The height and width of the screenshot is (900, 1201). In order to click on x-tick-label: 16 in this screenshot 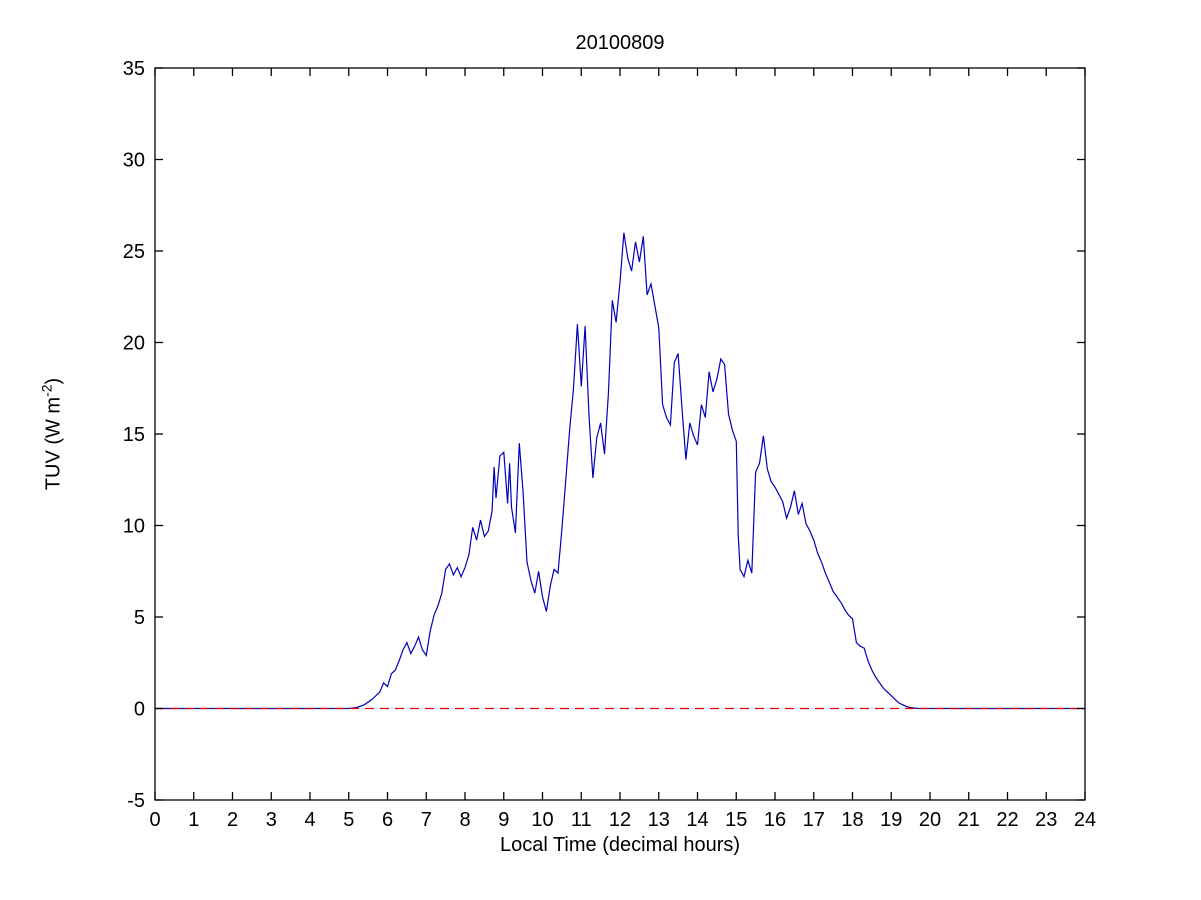, I will do `click(775, 820)`.